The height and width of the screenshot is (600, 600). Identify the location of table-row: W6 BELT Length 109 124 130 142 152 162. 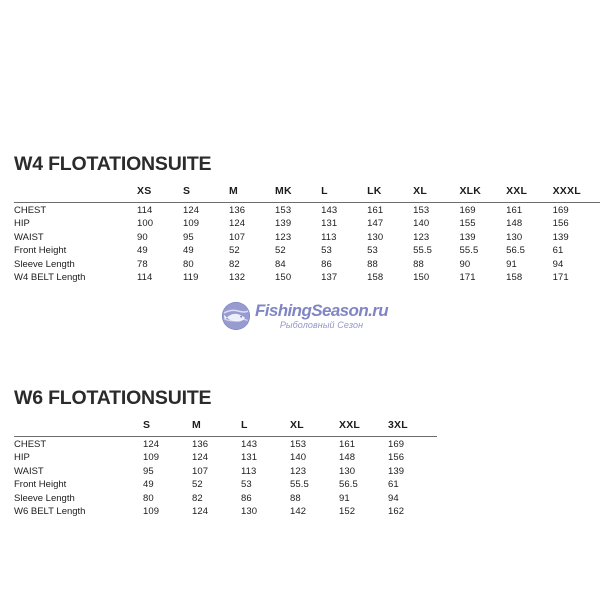
(225, 513).